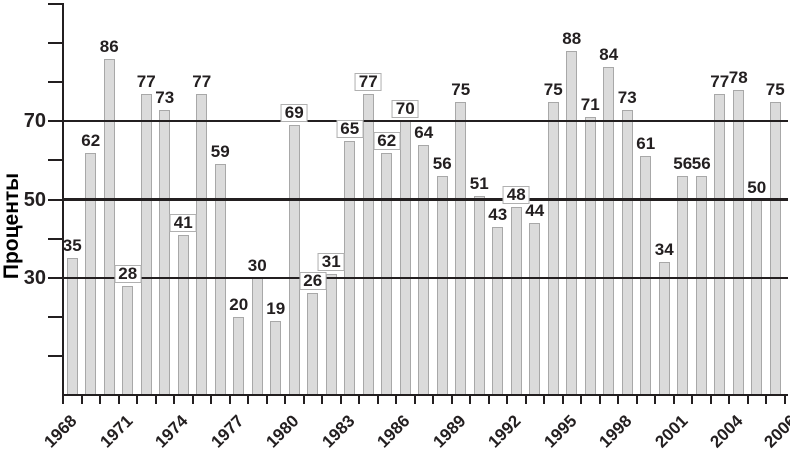 Image resolution: width=790 pixels, height=452 pixels. I want to click on bar-1996, so click(590, 256).